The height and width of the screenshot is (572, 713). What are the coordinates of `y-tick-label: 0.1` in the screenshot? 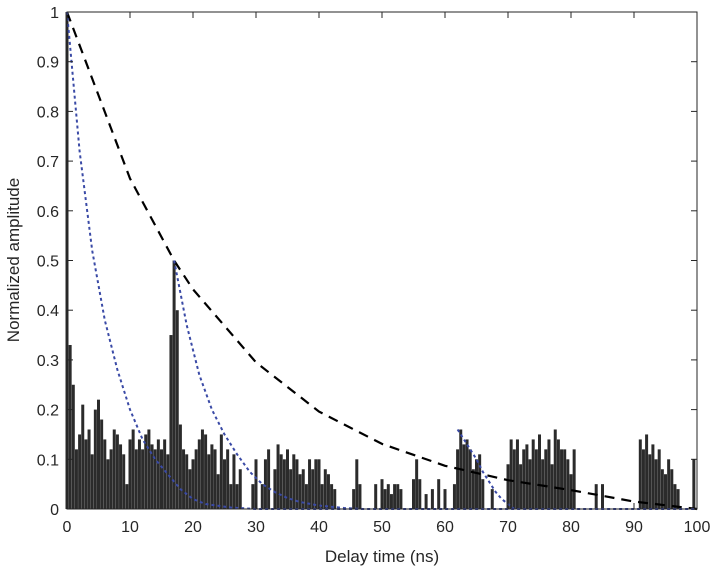 It's located at (48, 460).